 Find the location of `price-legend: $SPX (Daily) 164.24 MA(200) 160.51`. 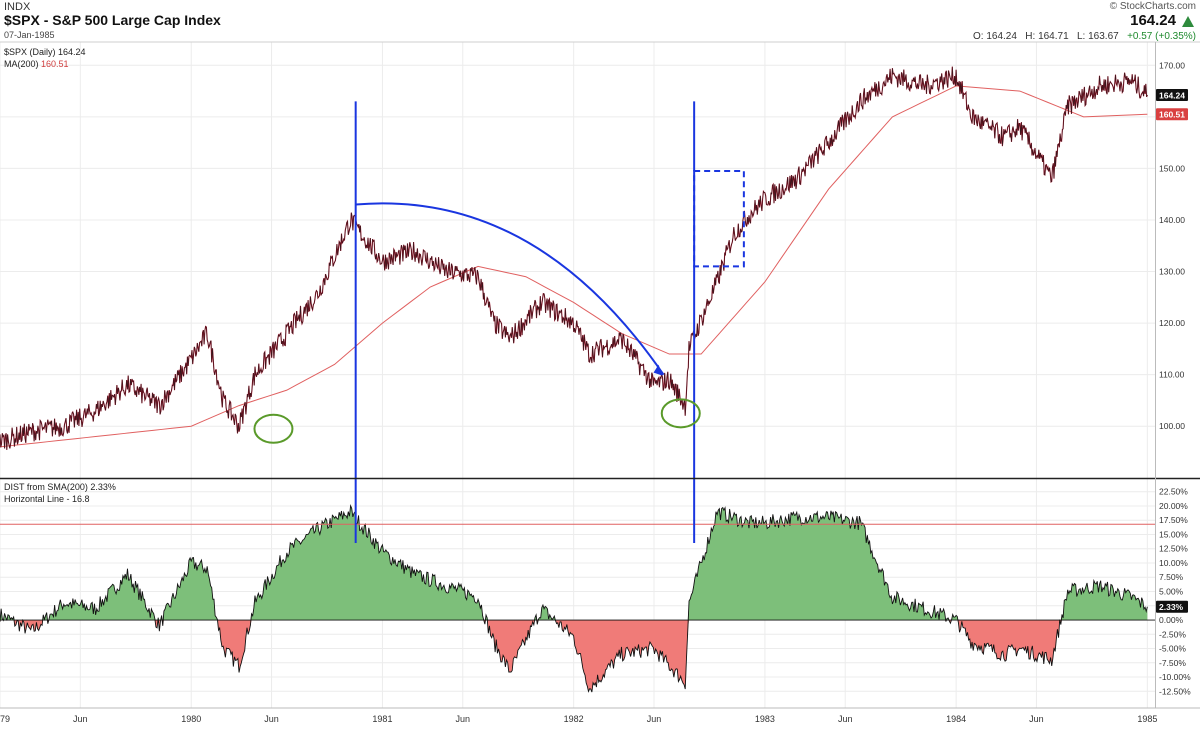

price-legend: $SPX (Daily) 164.24 MA(200) 160.51 is located at coordinates (45, 58).